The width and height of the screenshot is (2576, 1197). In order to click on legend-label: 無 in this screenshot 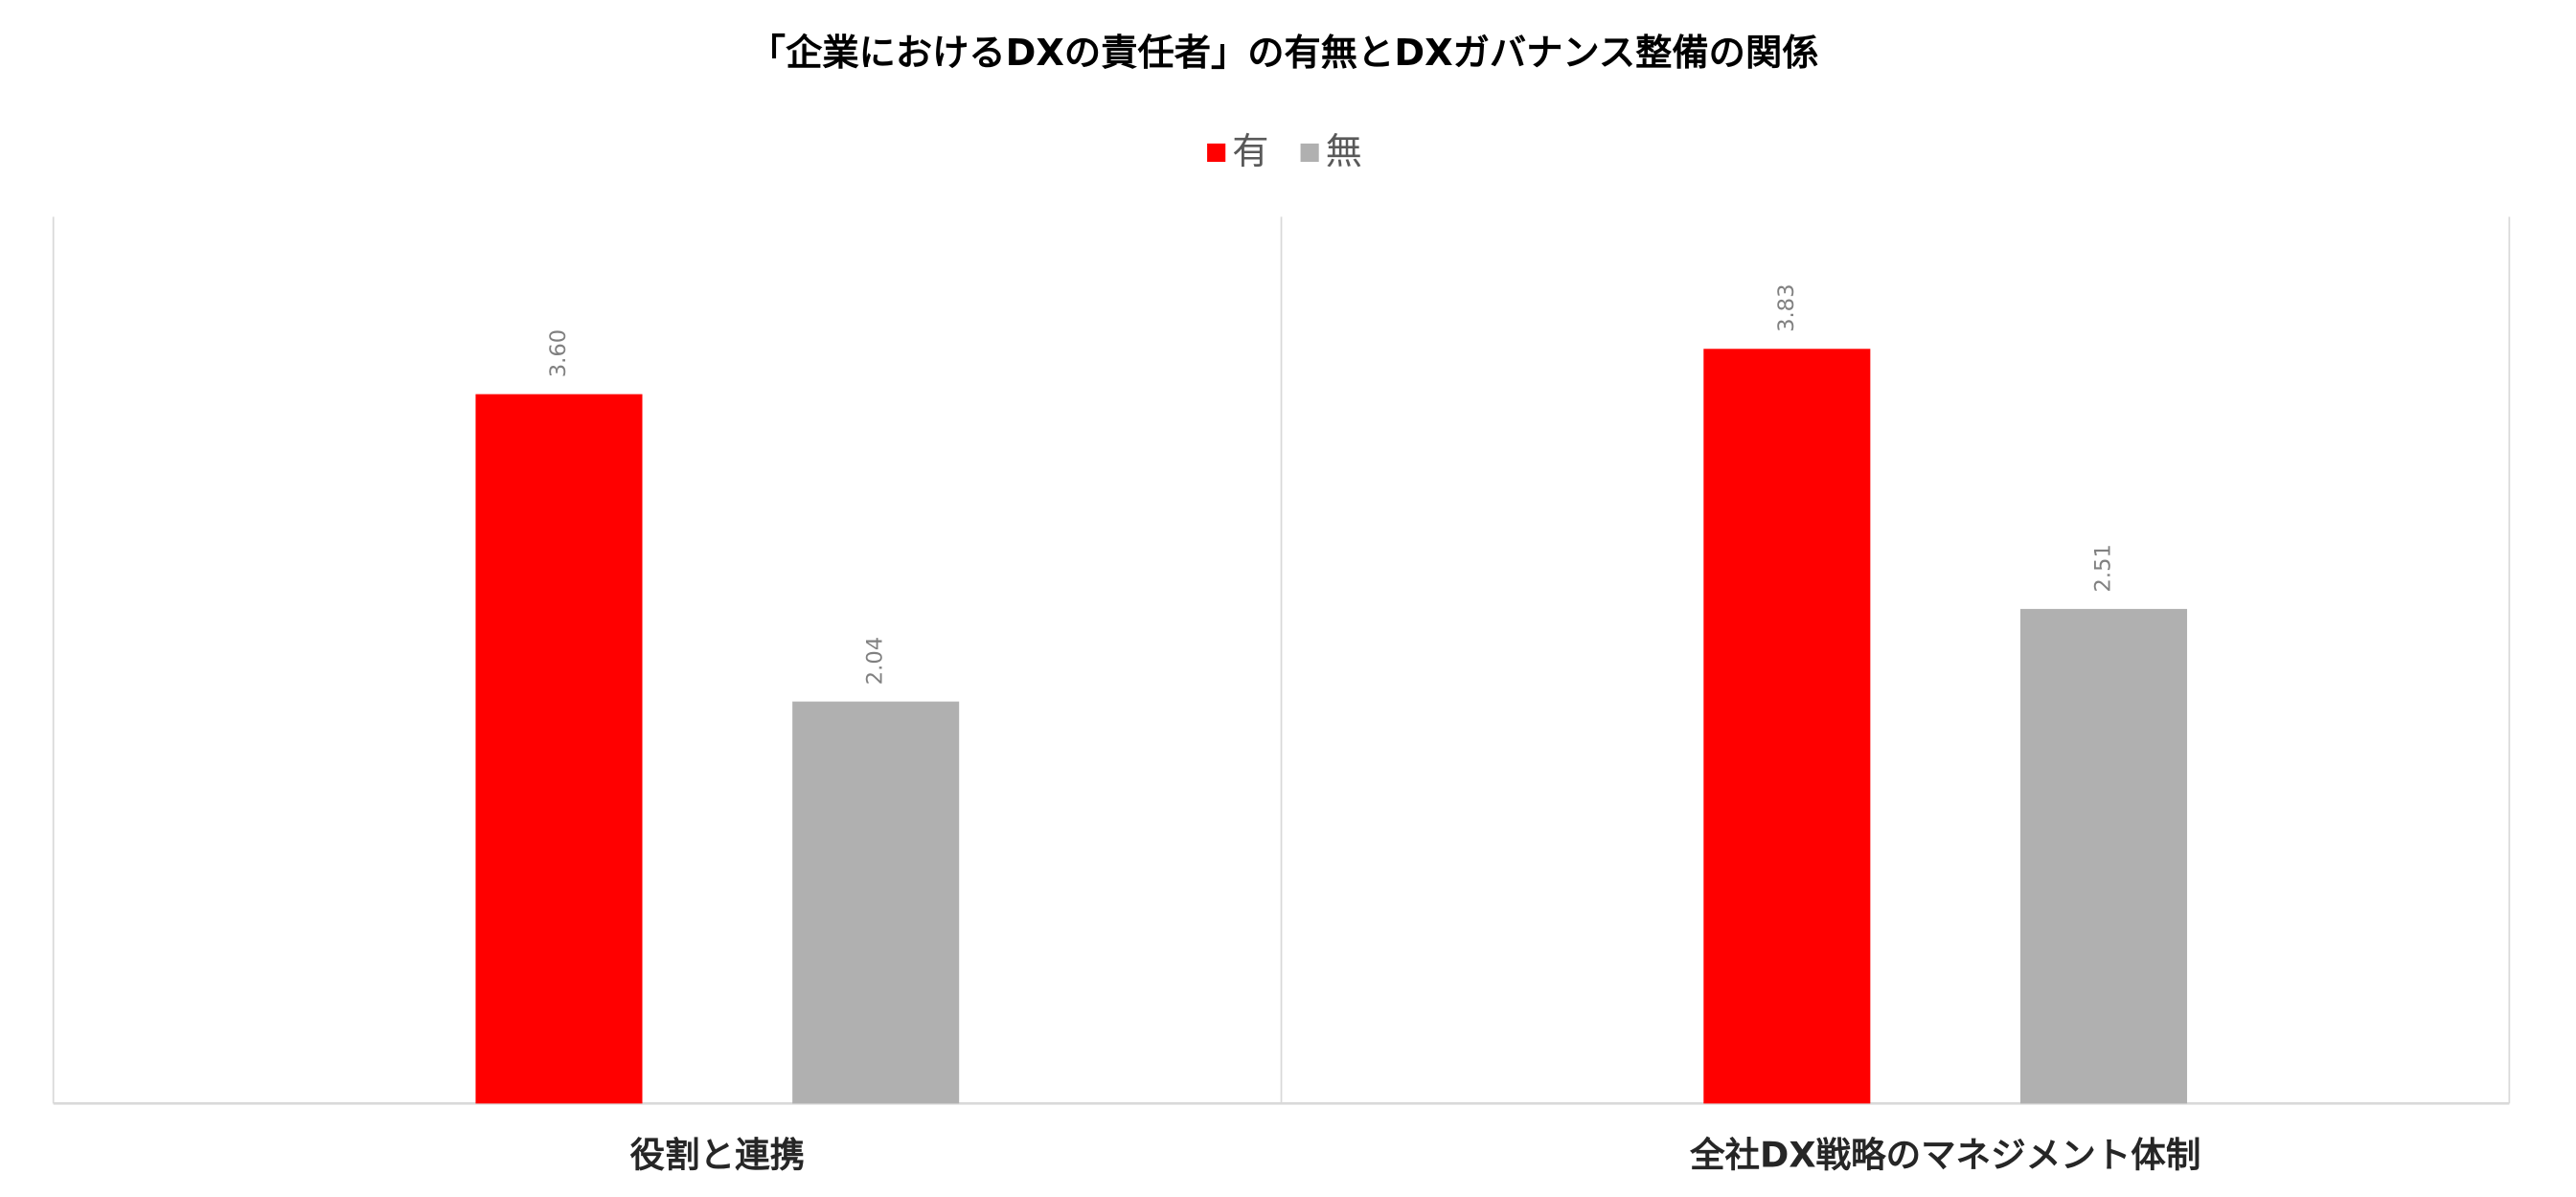, I will do `click(1344, 152)`.